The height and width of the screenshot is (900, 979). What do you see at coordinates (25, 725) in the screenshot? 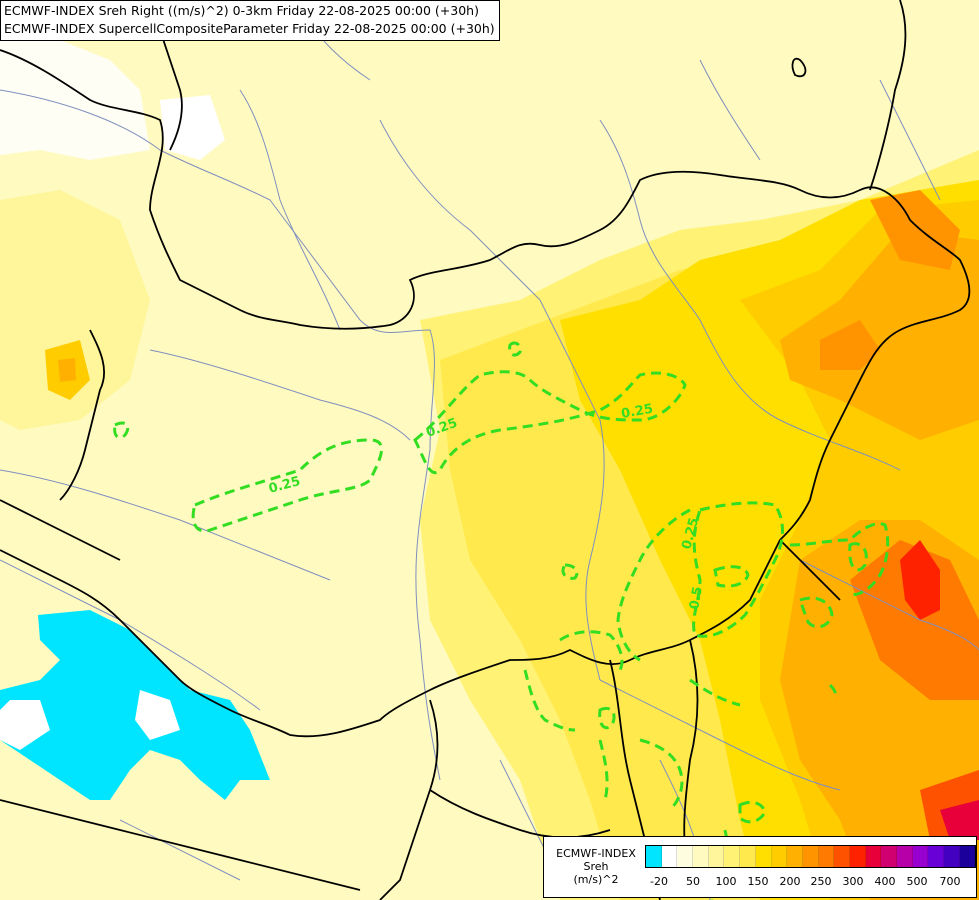
I see `white-pocket` at bounding box center [25, 725].